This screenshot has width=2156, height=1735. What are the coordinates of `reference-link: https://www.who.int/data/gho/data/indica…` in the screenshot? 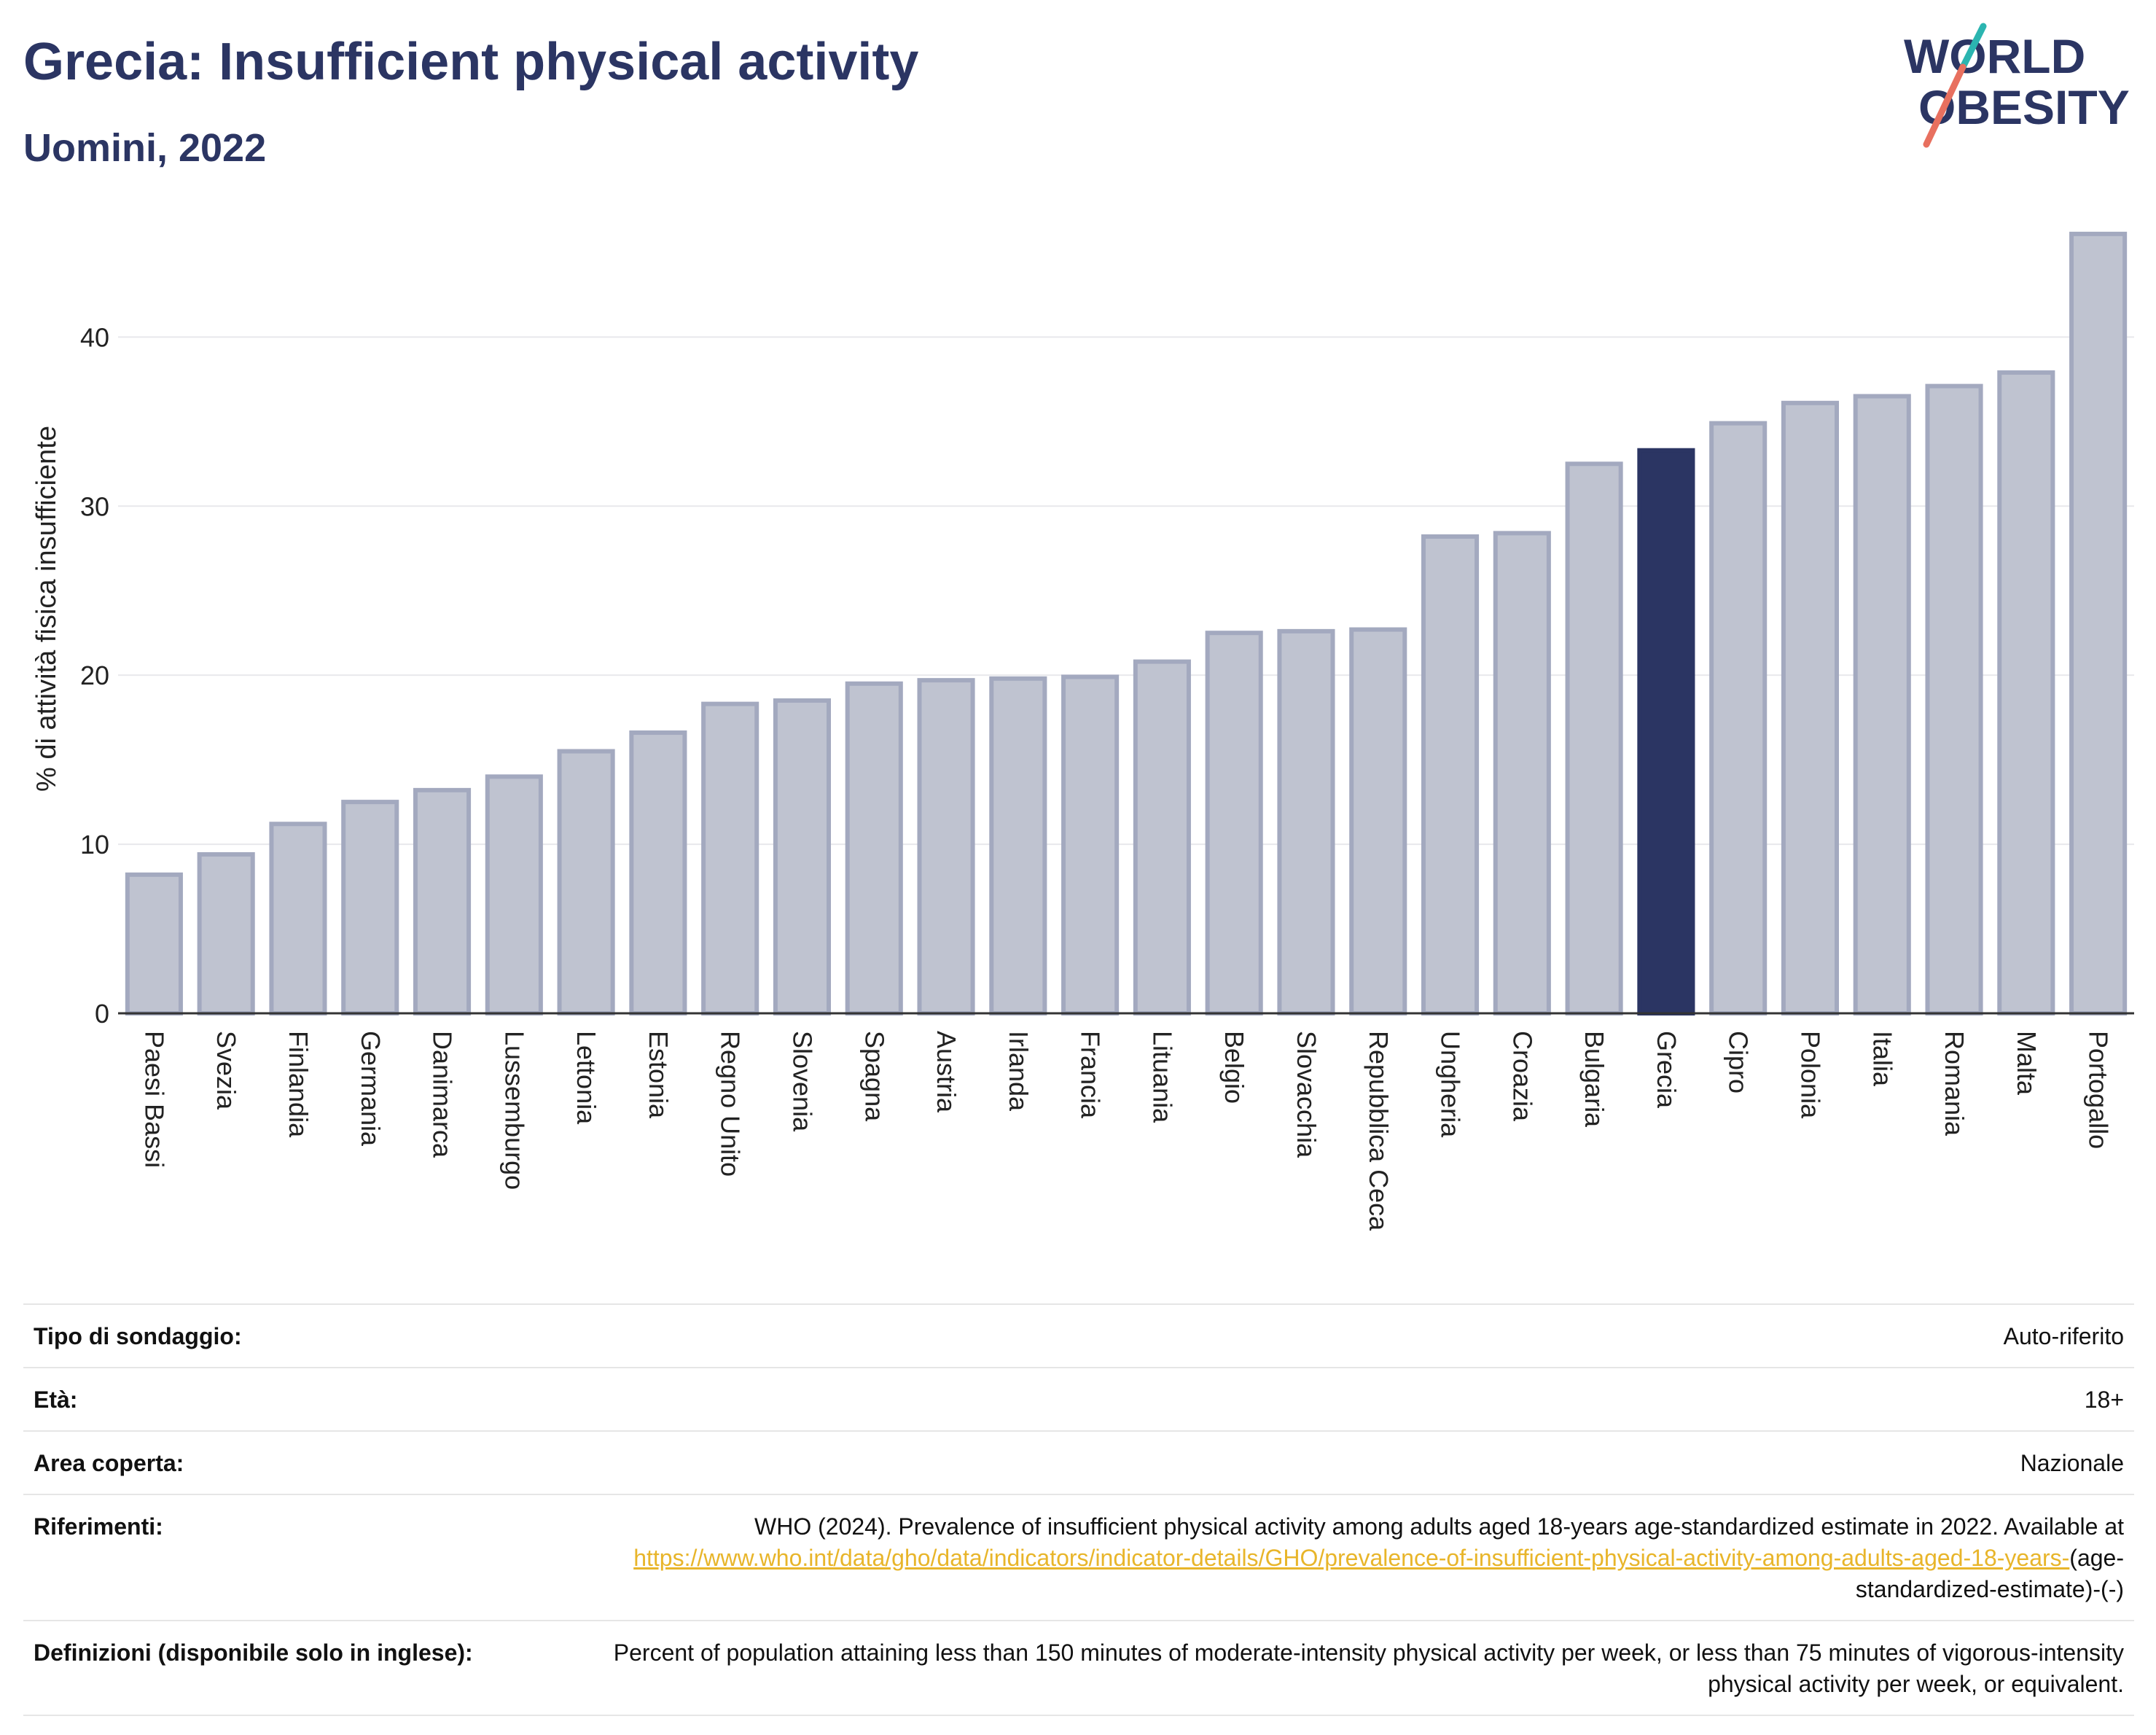 It's located at (1352, 1558).